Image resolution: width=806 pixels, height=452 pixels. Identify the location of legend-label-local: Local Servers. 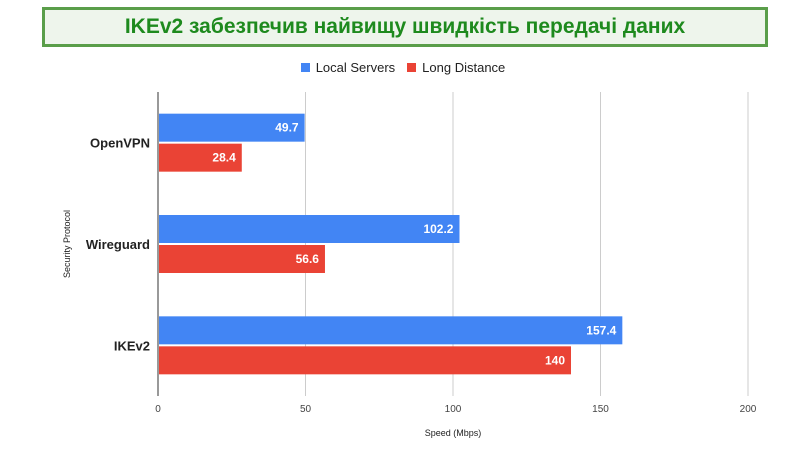
(355, 67).